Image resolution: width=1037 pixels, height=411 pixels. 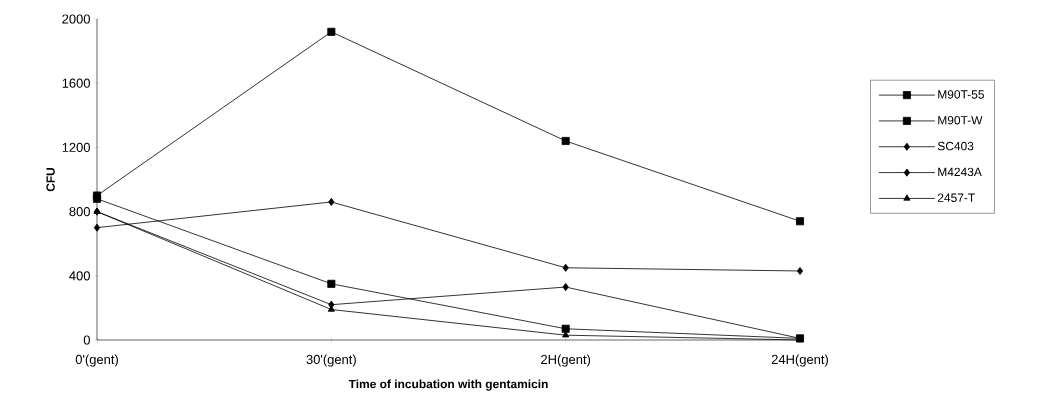 What do you see at coordinates (448, 385) in the screenshot?
I see `x-axis-title: Time of incubation with gentamicin` at bounding box center [448, 385].